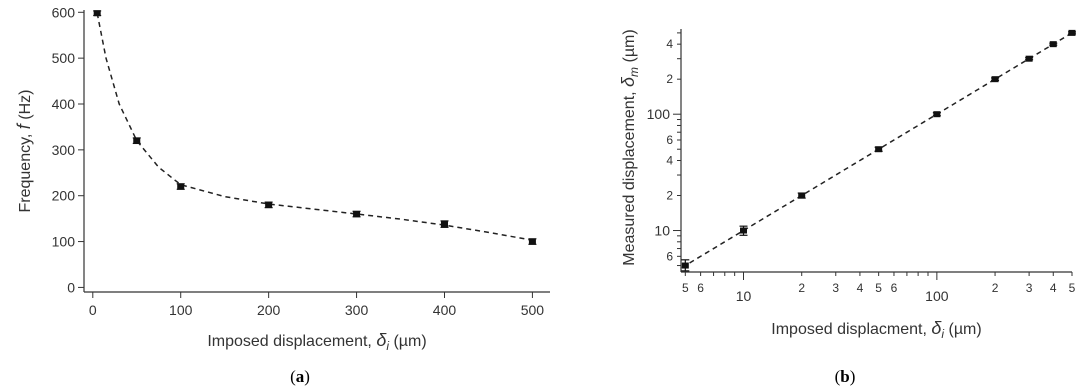  I want to click on panel-label-a: (a), so click(300, 376).